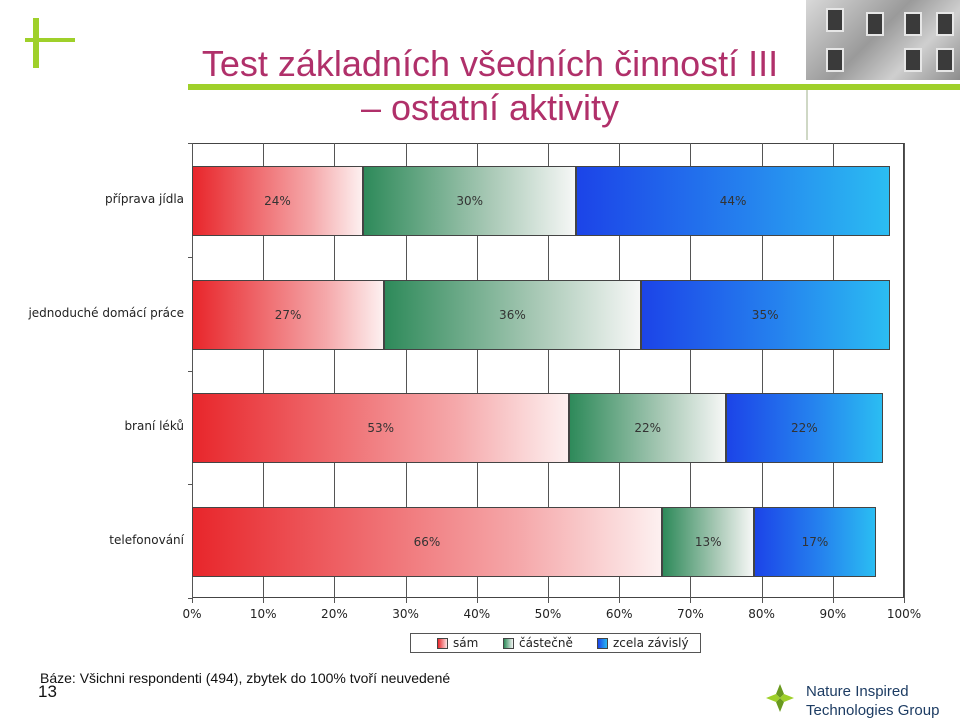 This screenshot has width=960, height=720. I want to click on legend-label-sam: sám, so click(466, 643).